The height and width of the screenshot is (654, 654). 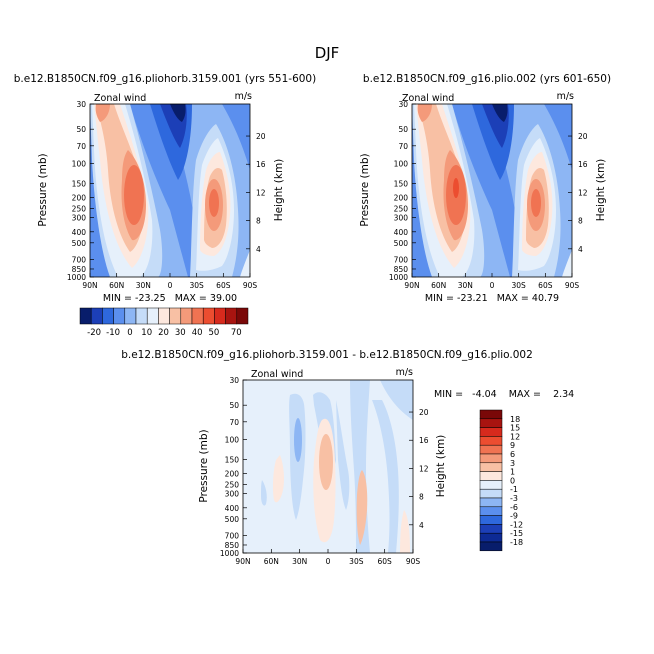 I want to click on p1-ytick-label: 1000, so click(x=76, y=277).